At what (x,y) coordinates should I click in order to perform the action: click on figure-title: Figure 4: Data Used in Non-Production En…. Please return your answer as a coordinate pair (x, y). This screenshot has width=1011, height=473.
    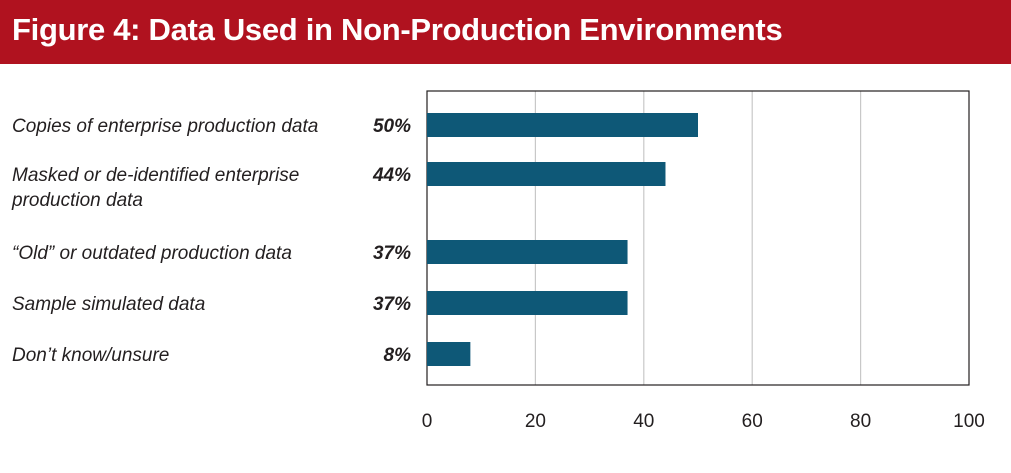
    Looking at the image, I should click on (397, 29).